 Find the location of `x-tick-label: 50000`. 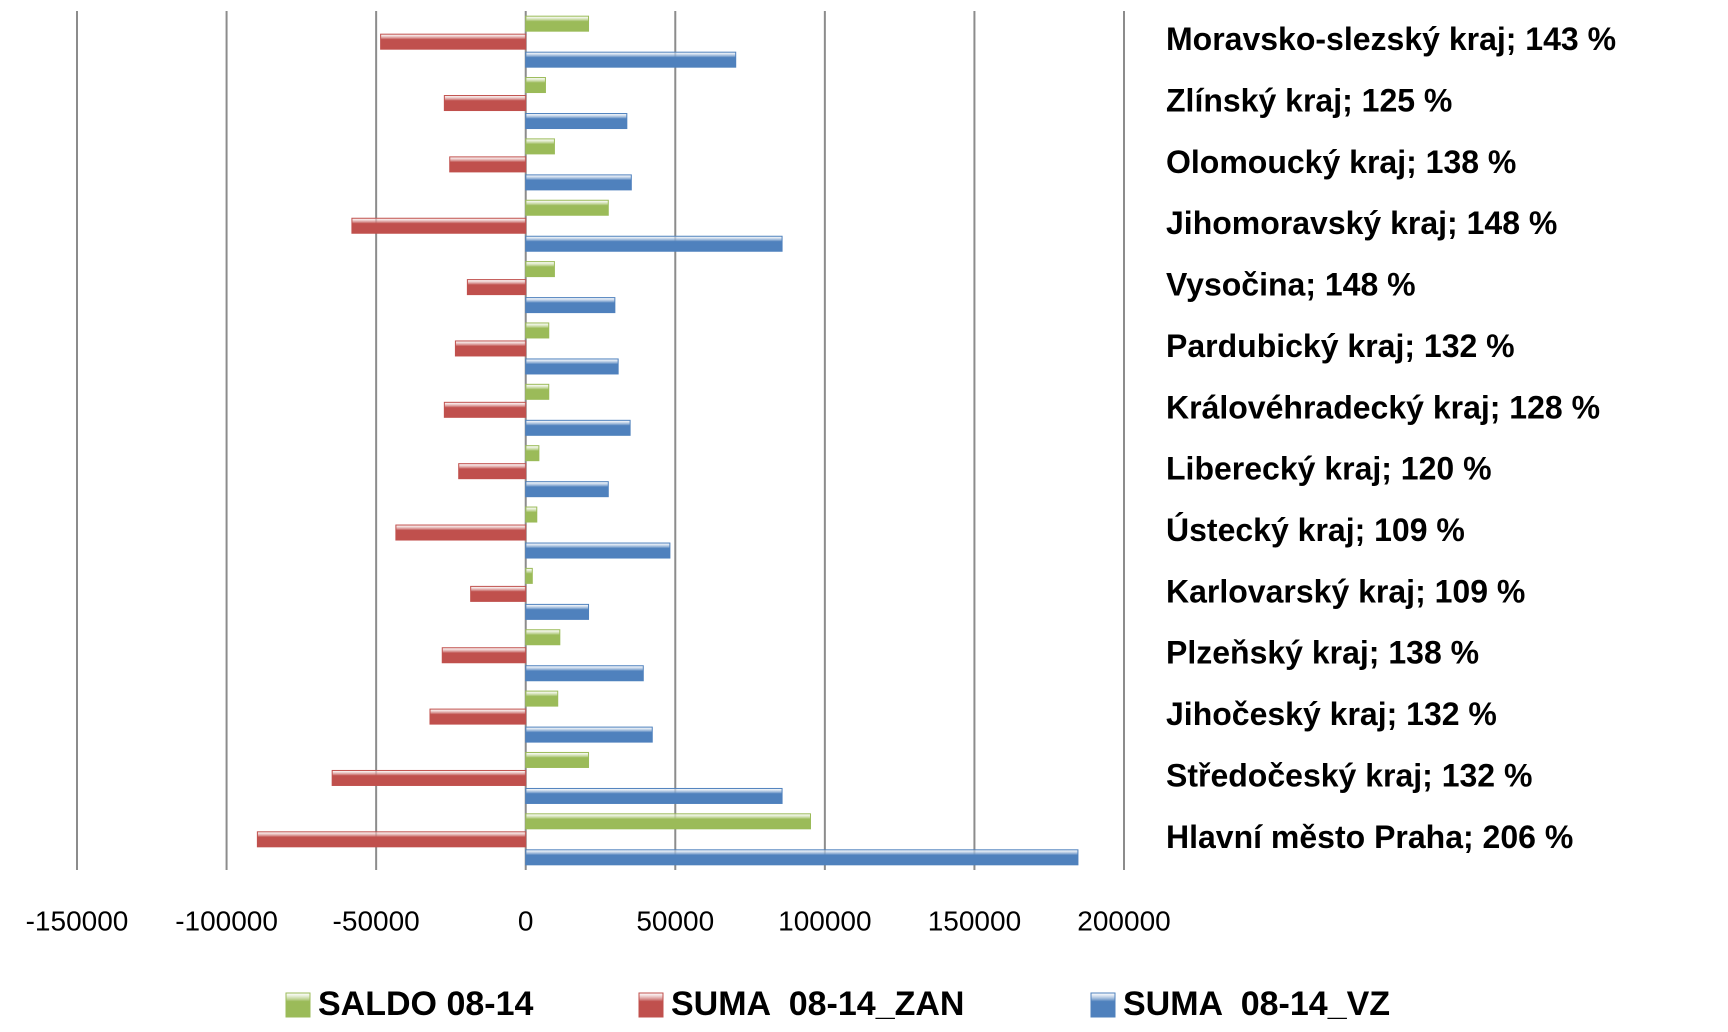

x-tick-label: 50000 is located at coordinates (675, 920).